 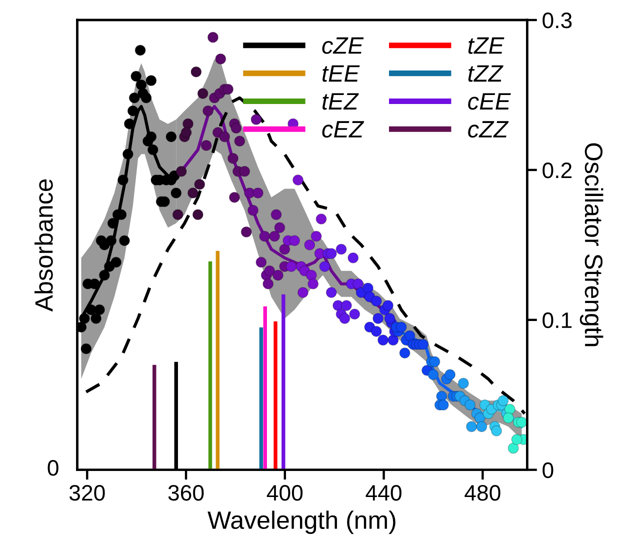 I want to click on y-axis-title: Absorbance, so click(x=43, y=245).